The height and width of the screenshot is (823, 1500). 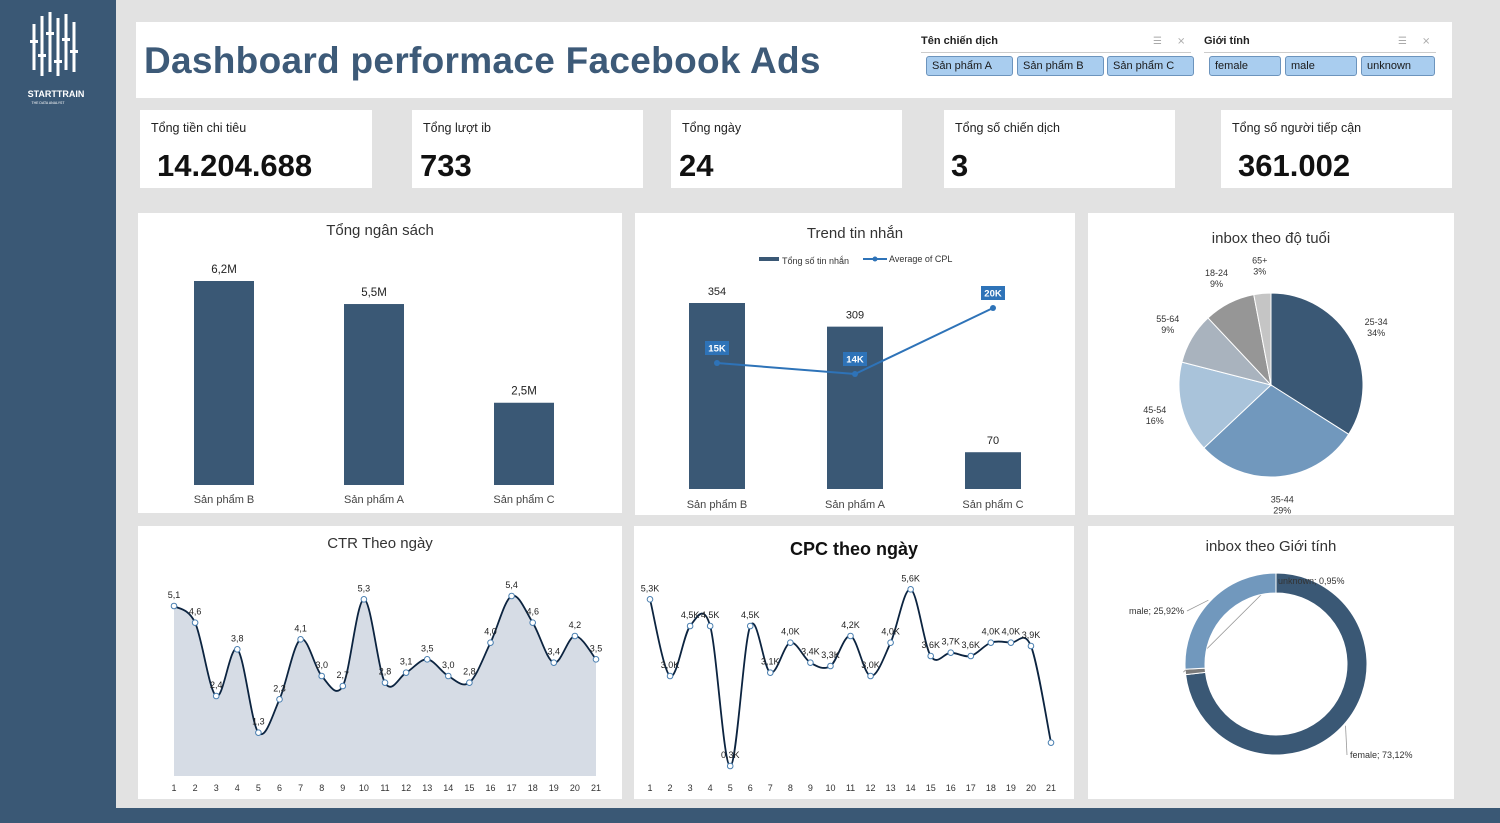 What do you see at coordinates (1321, 66) in the screenshot?
I see `chip-male: male` at bounding box center [1321, 66].